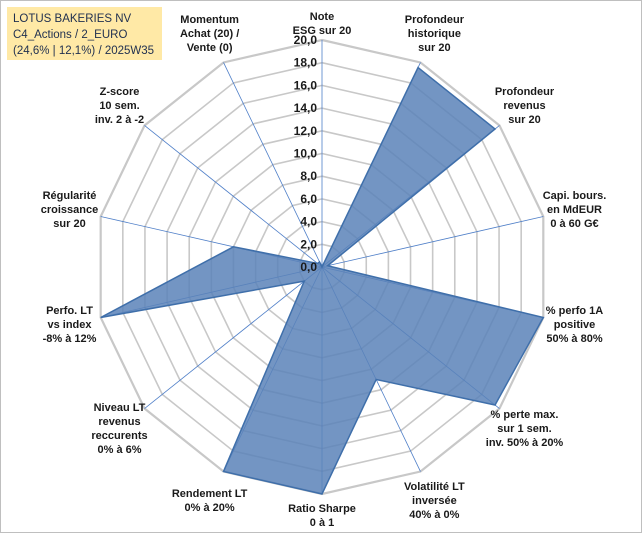 The height and width of the screenshot is (533, 642). What do you see at coordinates (306, 85) in the screenshot?
I see `tick-label: 16,0` at bounding box center [306, 85].